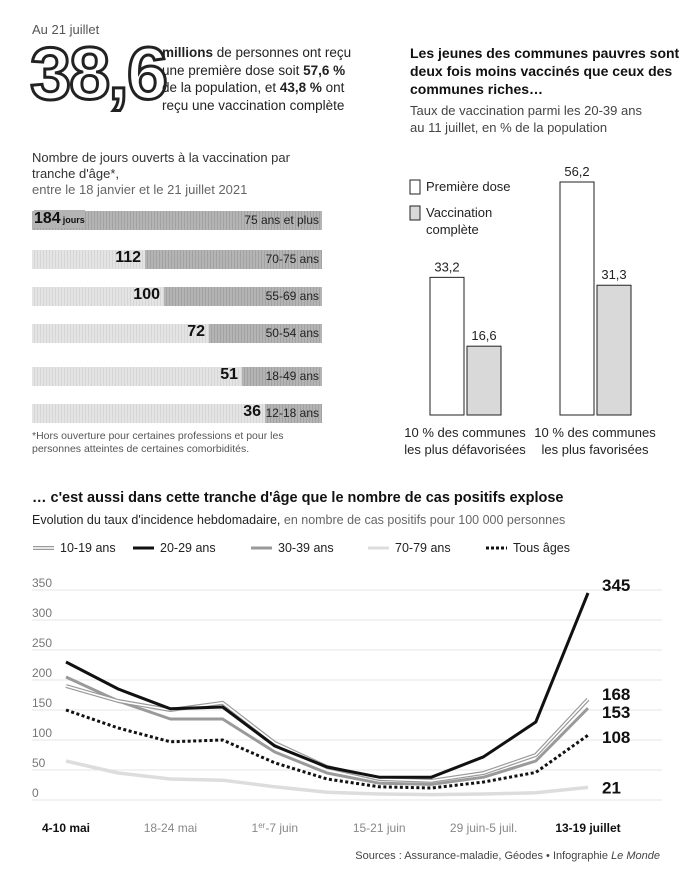 Image resolution: width=700 pixels, height=887 pixels. I want to click on x-tick-label: 4-10 mai, so click(66, 828).